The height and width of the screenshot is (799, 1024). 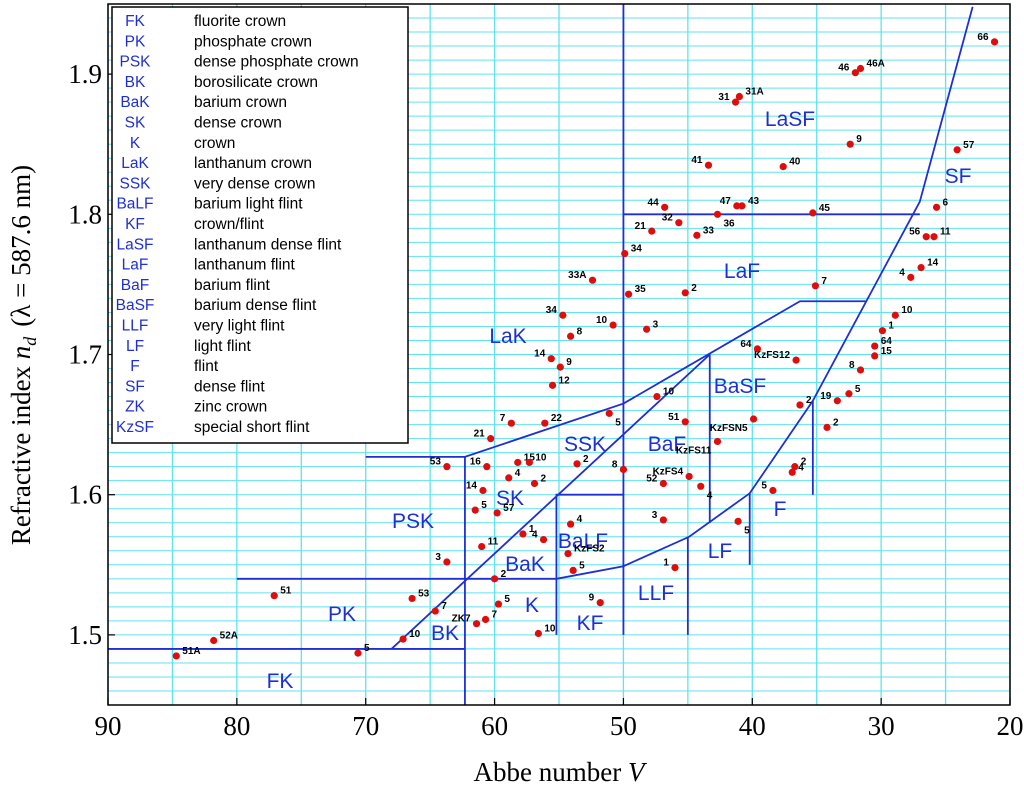 What do you see at coordinates (666, 563) in the screenshot?
I see `point-label: 1` at bounding box center [666, 563].